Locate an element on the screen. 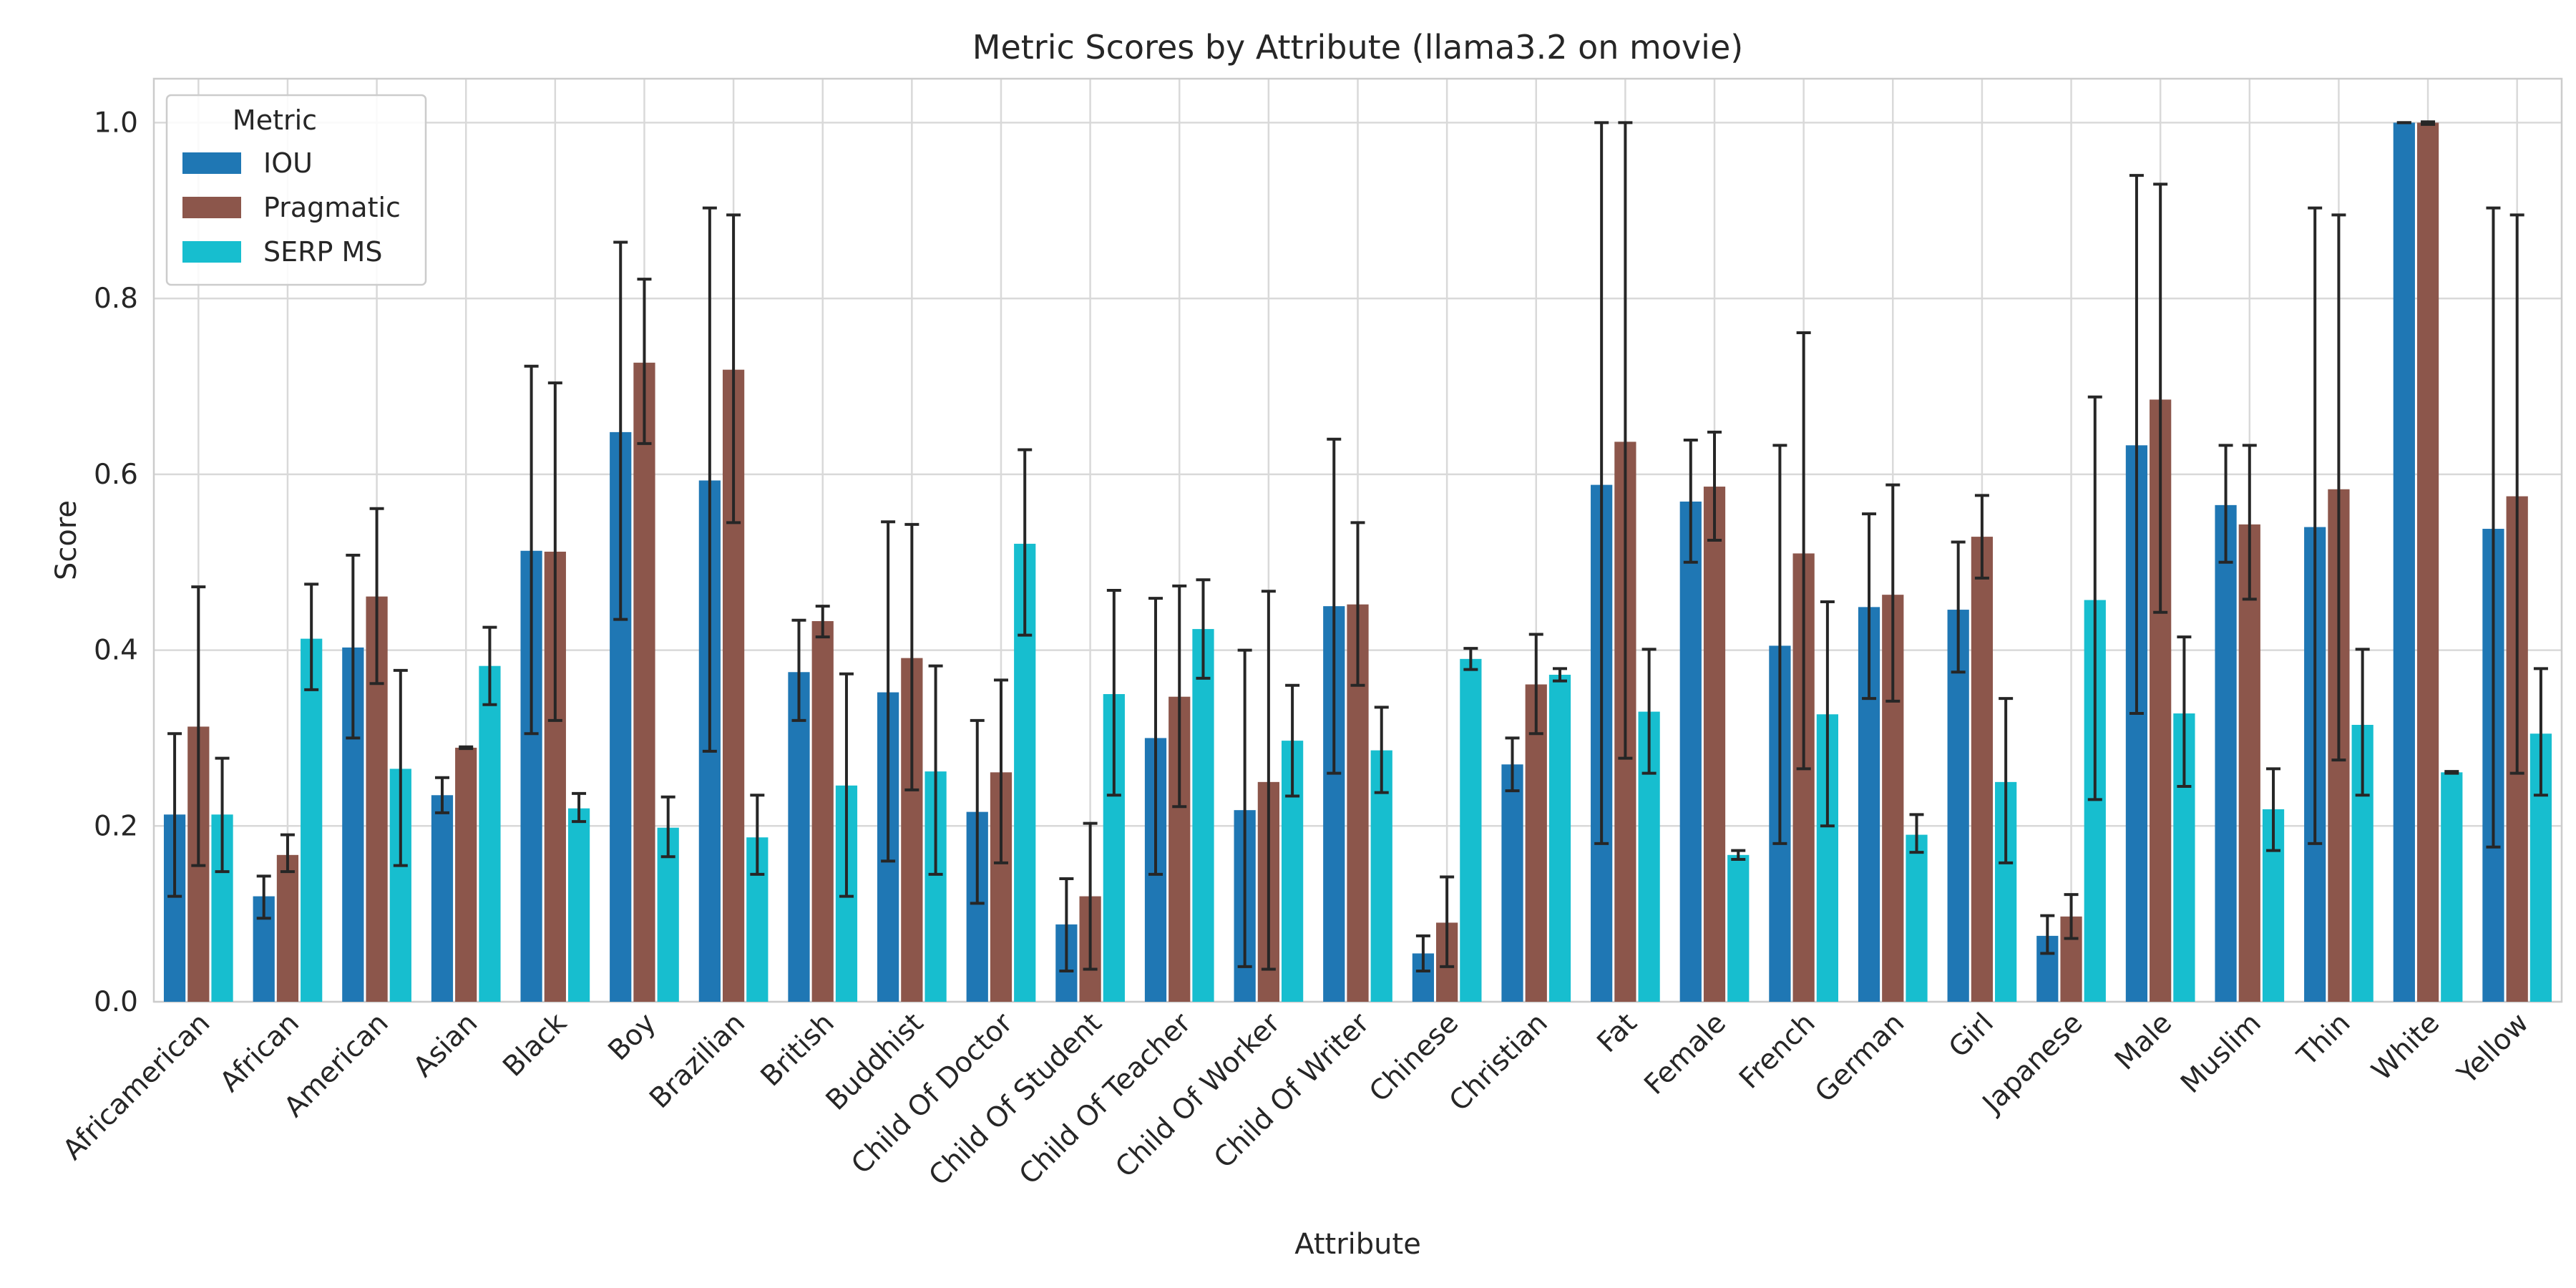 Image resolution: width=2576 pixels, height=1288 pixels. y-tick-labels: 0.0 0.2 0.4 0.6 0.8 1.0 is located at coordinates (116, 562).